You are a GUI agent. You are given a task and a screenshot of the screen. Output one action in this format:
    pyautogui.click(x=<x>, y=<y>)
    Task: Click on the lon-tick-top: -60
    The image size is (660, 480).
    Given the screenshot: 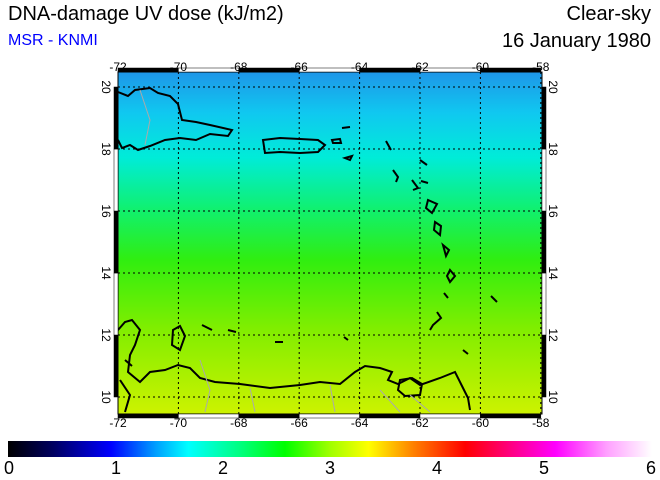 What is the action you would take?
    pyautogui.click(x=480, y=67)
    